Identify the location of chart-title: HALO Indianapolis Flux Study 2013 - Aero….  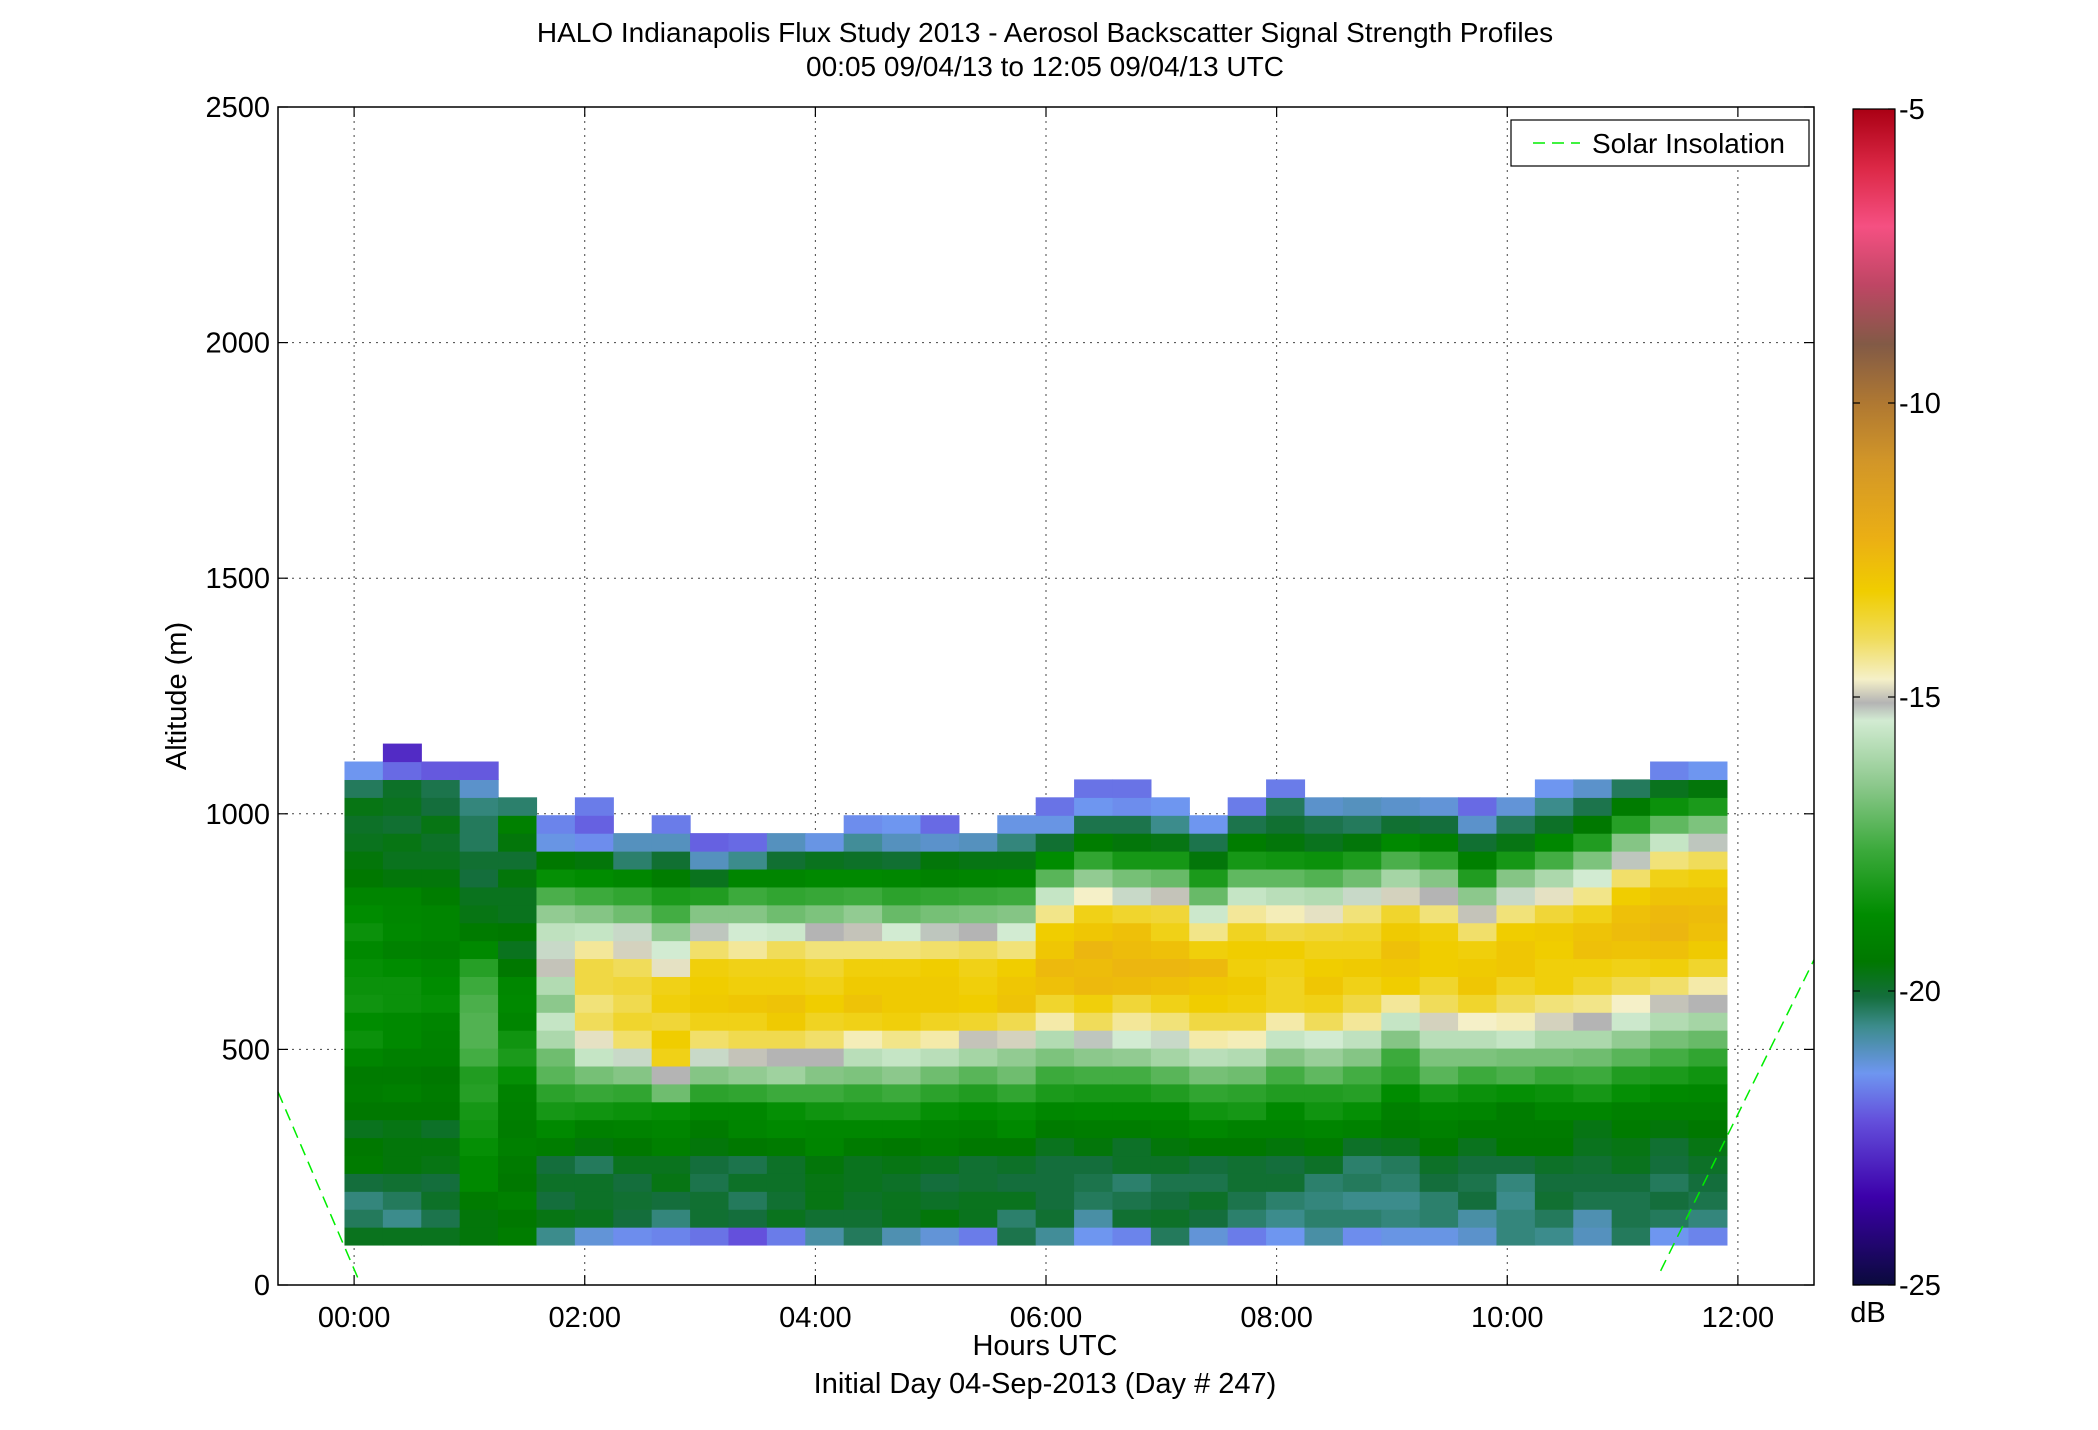
(1045, 32).